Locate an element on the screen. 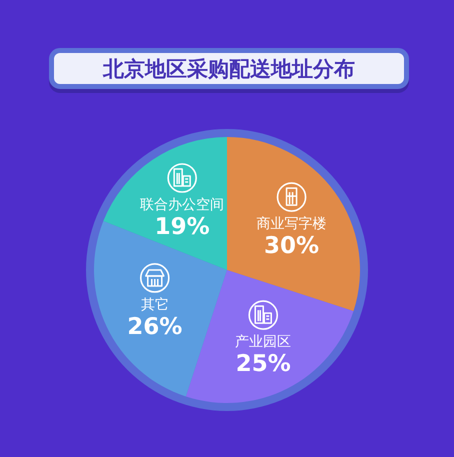 This screenshot has height=457, width=454. data-label: 30% is located at coordinates (292, 246).